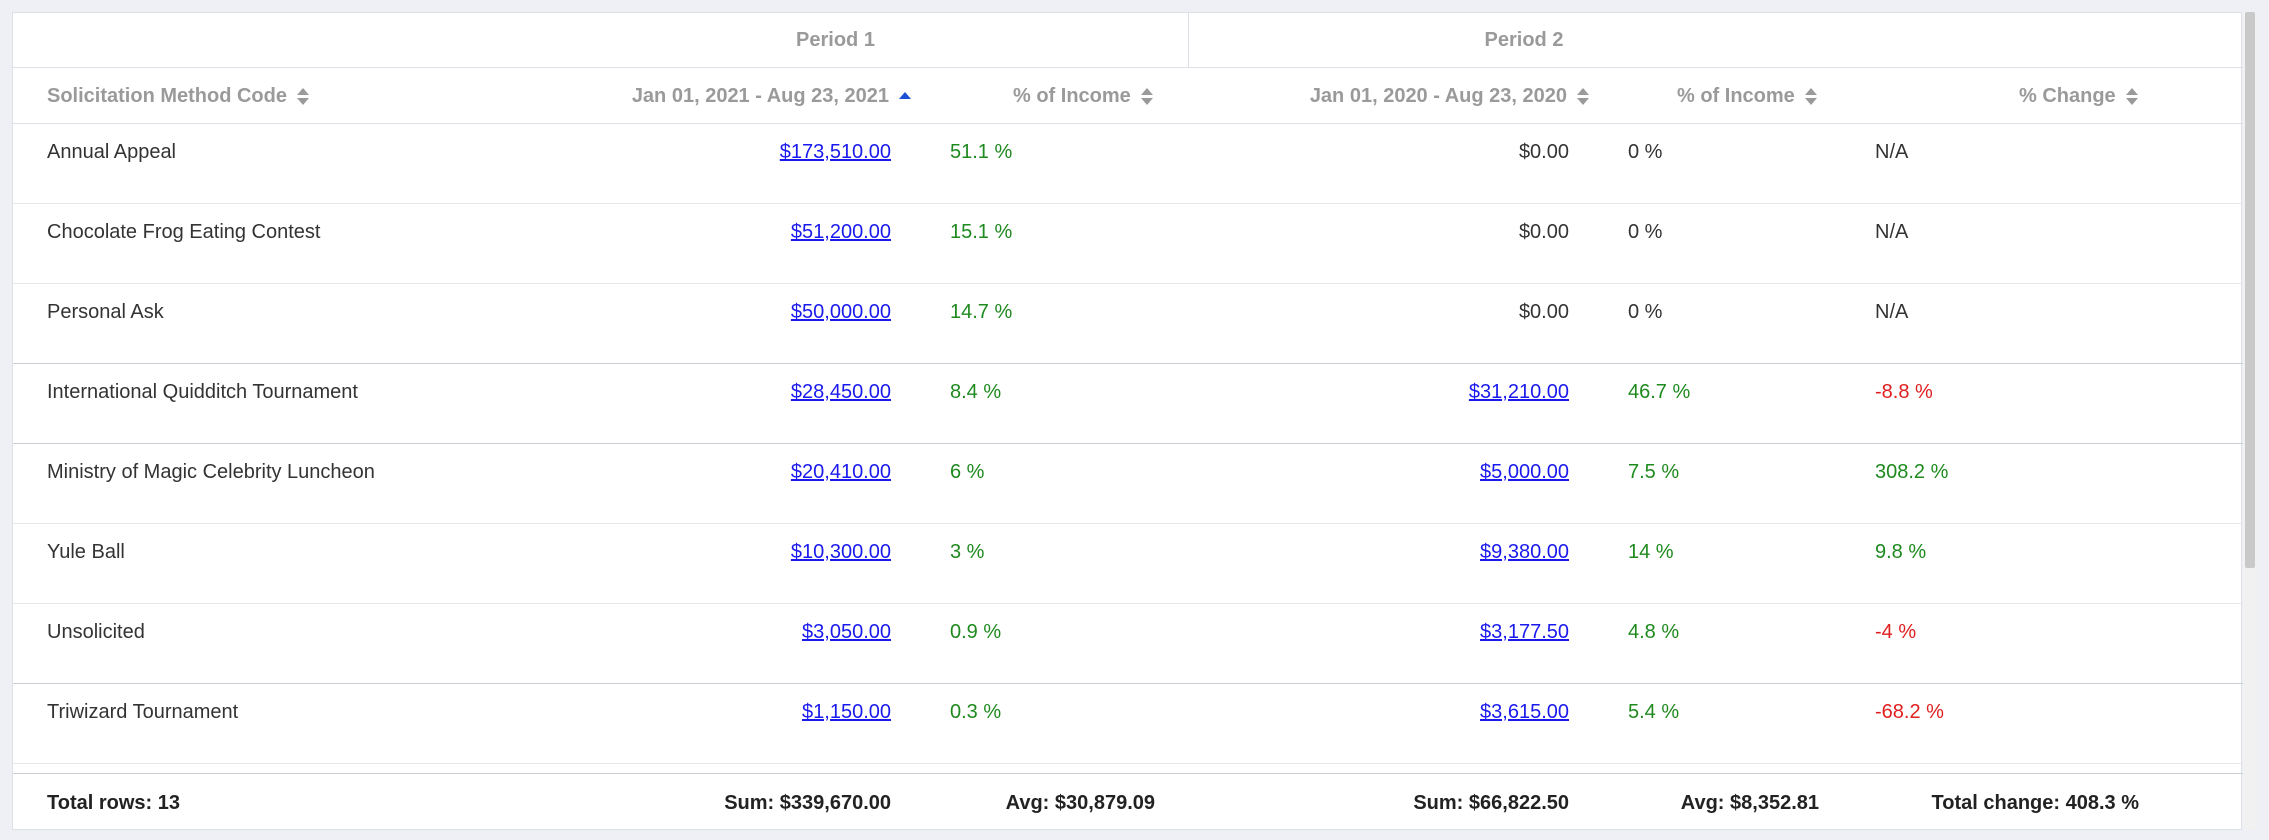  Describe the element at coordinates (86, 552) in the screenshot. I see `method-name: Yule Ball` at that location.